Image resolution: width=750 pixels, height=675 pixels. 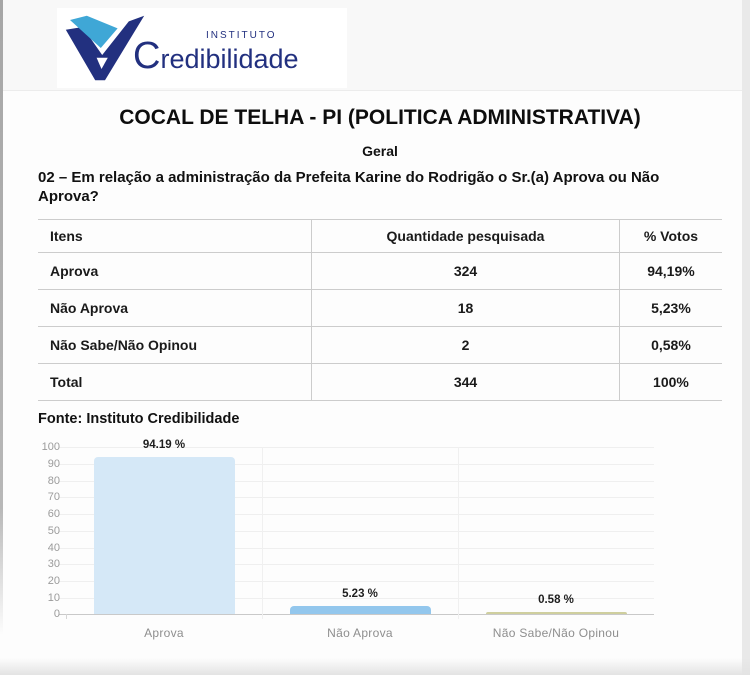 I want to click on table-header-cell: % Votos, so click(x=670, y=236).